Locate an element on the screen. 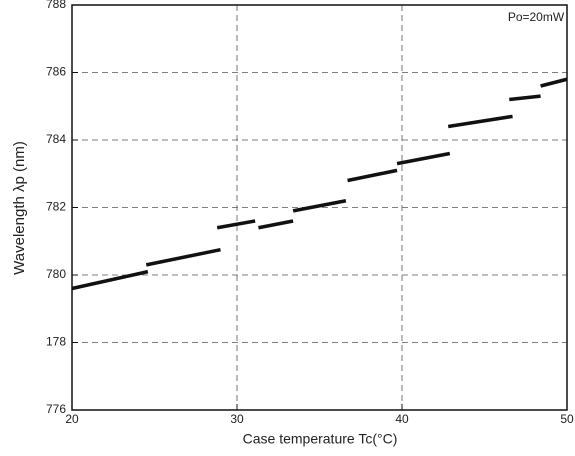  y-tick-label: 776 is located at coordinates (56, 409).